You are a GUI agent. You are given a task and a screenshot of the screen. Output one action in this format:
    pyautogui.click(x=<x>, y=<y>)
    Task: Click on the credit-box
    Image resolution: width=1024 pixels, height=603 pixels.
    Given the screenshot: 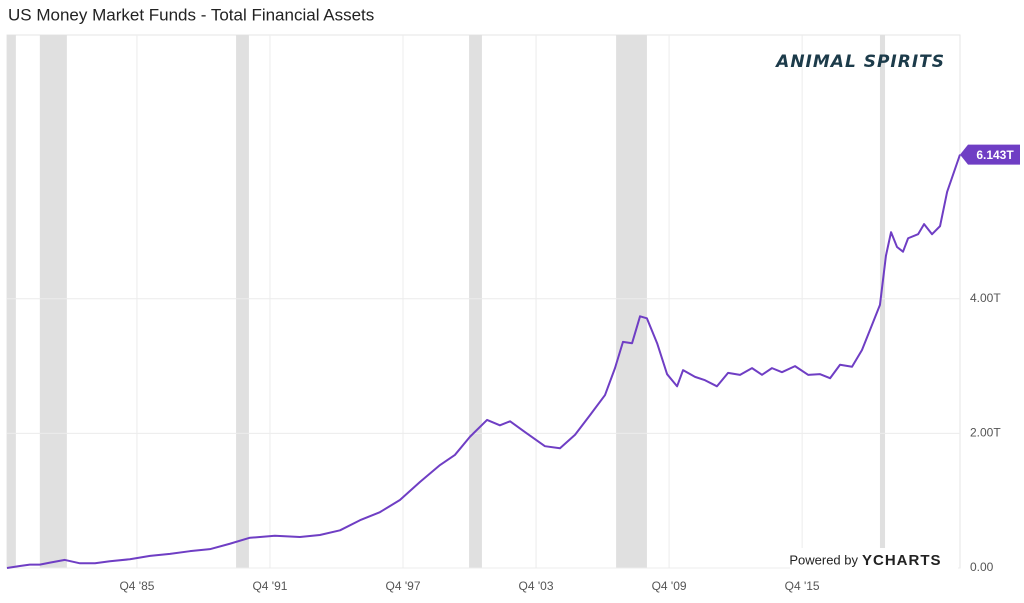 What is the action you would take?
    pyautogui.click(x=874, y=561)
    